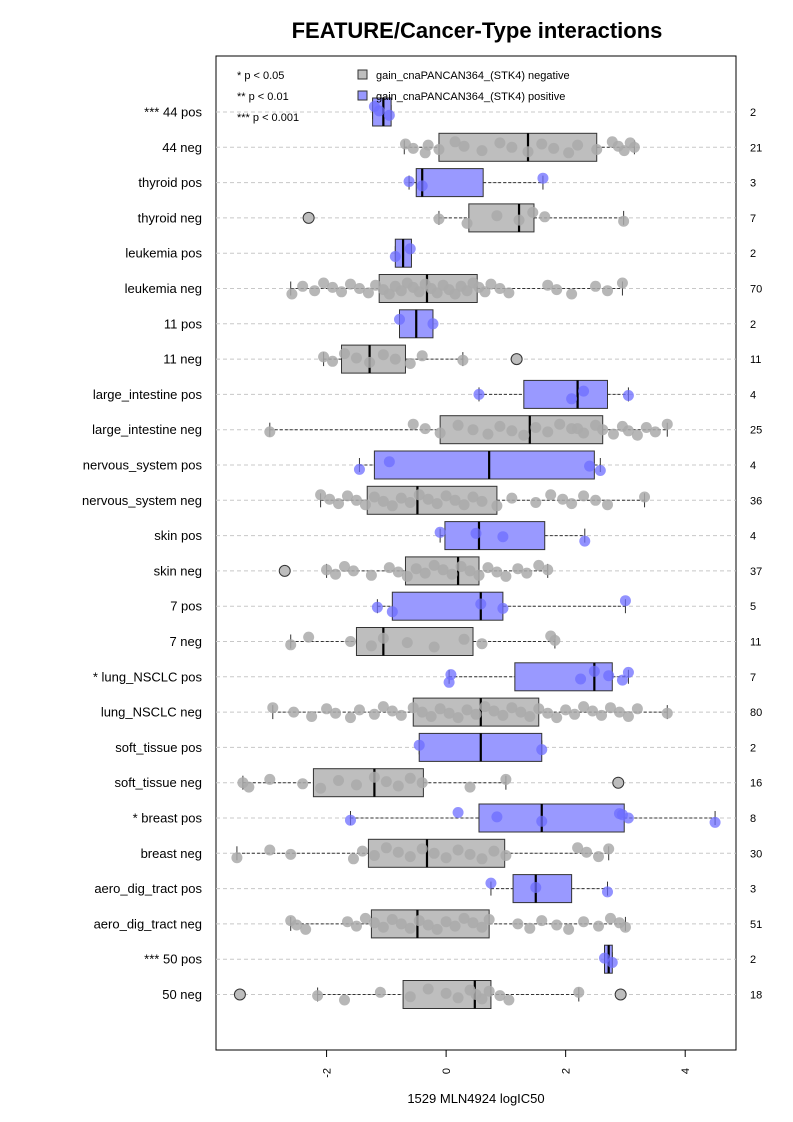 The height and width of the screenshot is (1122, 793). I want to click on category-label: aero_dig_tract neg, so click(148, 923).